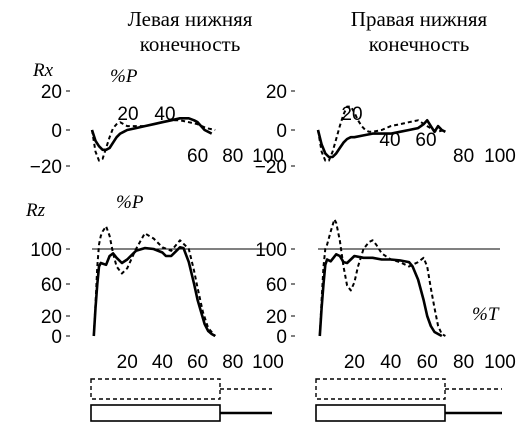  What do you see at coordinates (268, 156) in the screenshot?
I see `rx-left-xtick-label: 100` at bounding box center [268, 156].